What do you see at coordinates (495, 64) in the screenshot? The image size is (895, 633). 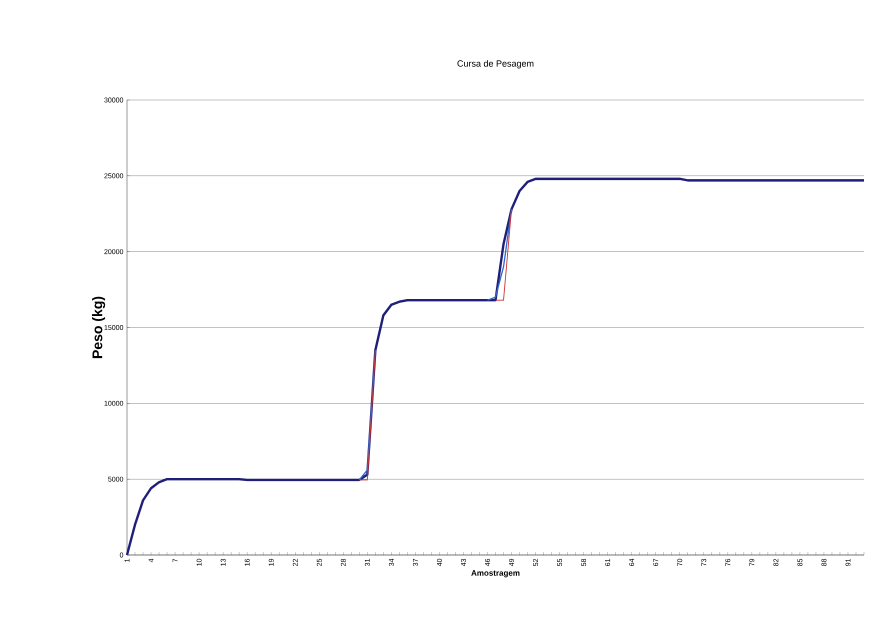 I see `chart-title: Cursa de Pesagem` at bounding box center [495, 64].